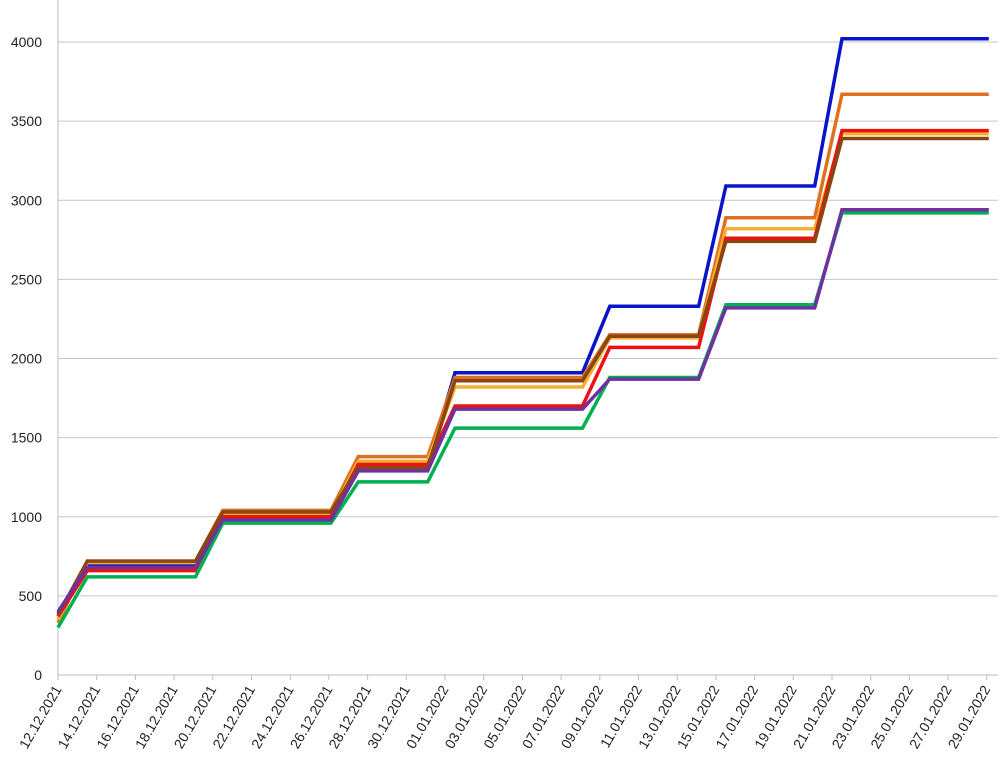 The width and height of the screenshot is (1000, 780). I want to click on y-tick-label: 2000, so click(26, 359).